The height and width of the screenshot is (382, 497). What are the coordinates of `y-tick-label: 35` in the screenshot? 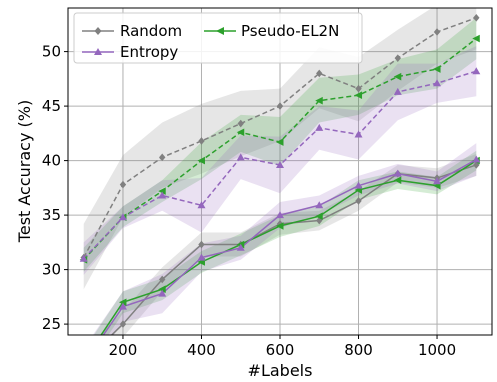 It's located at (51, 215).